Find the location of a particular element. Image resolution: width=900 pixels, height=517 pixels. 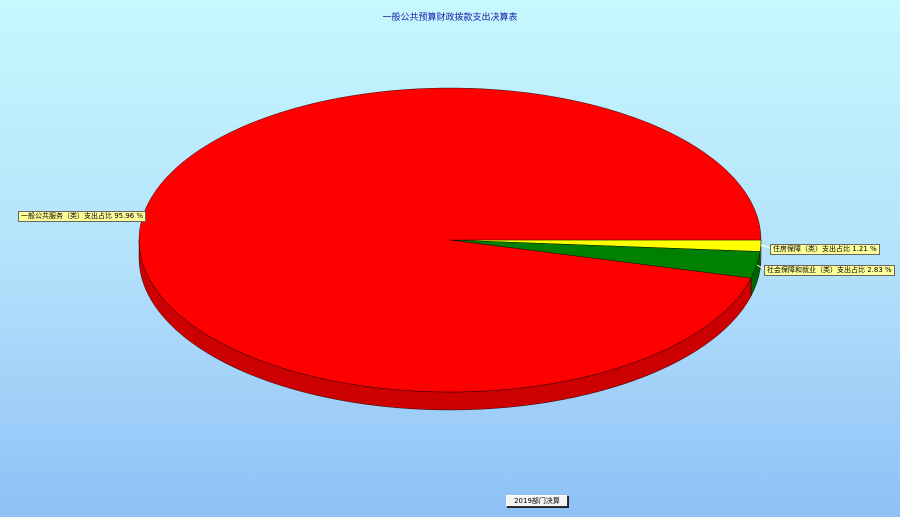

slice-label-general-public-services: 一般公共服务（类）支出占比 95.96 % is located at coordinates (82, 216).